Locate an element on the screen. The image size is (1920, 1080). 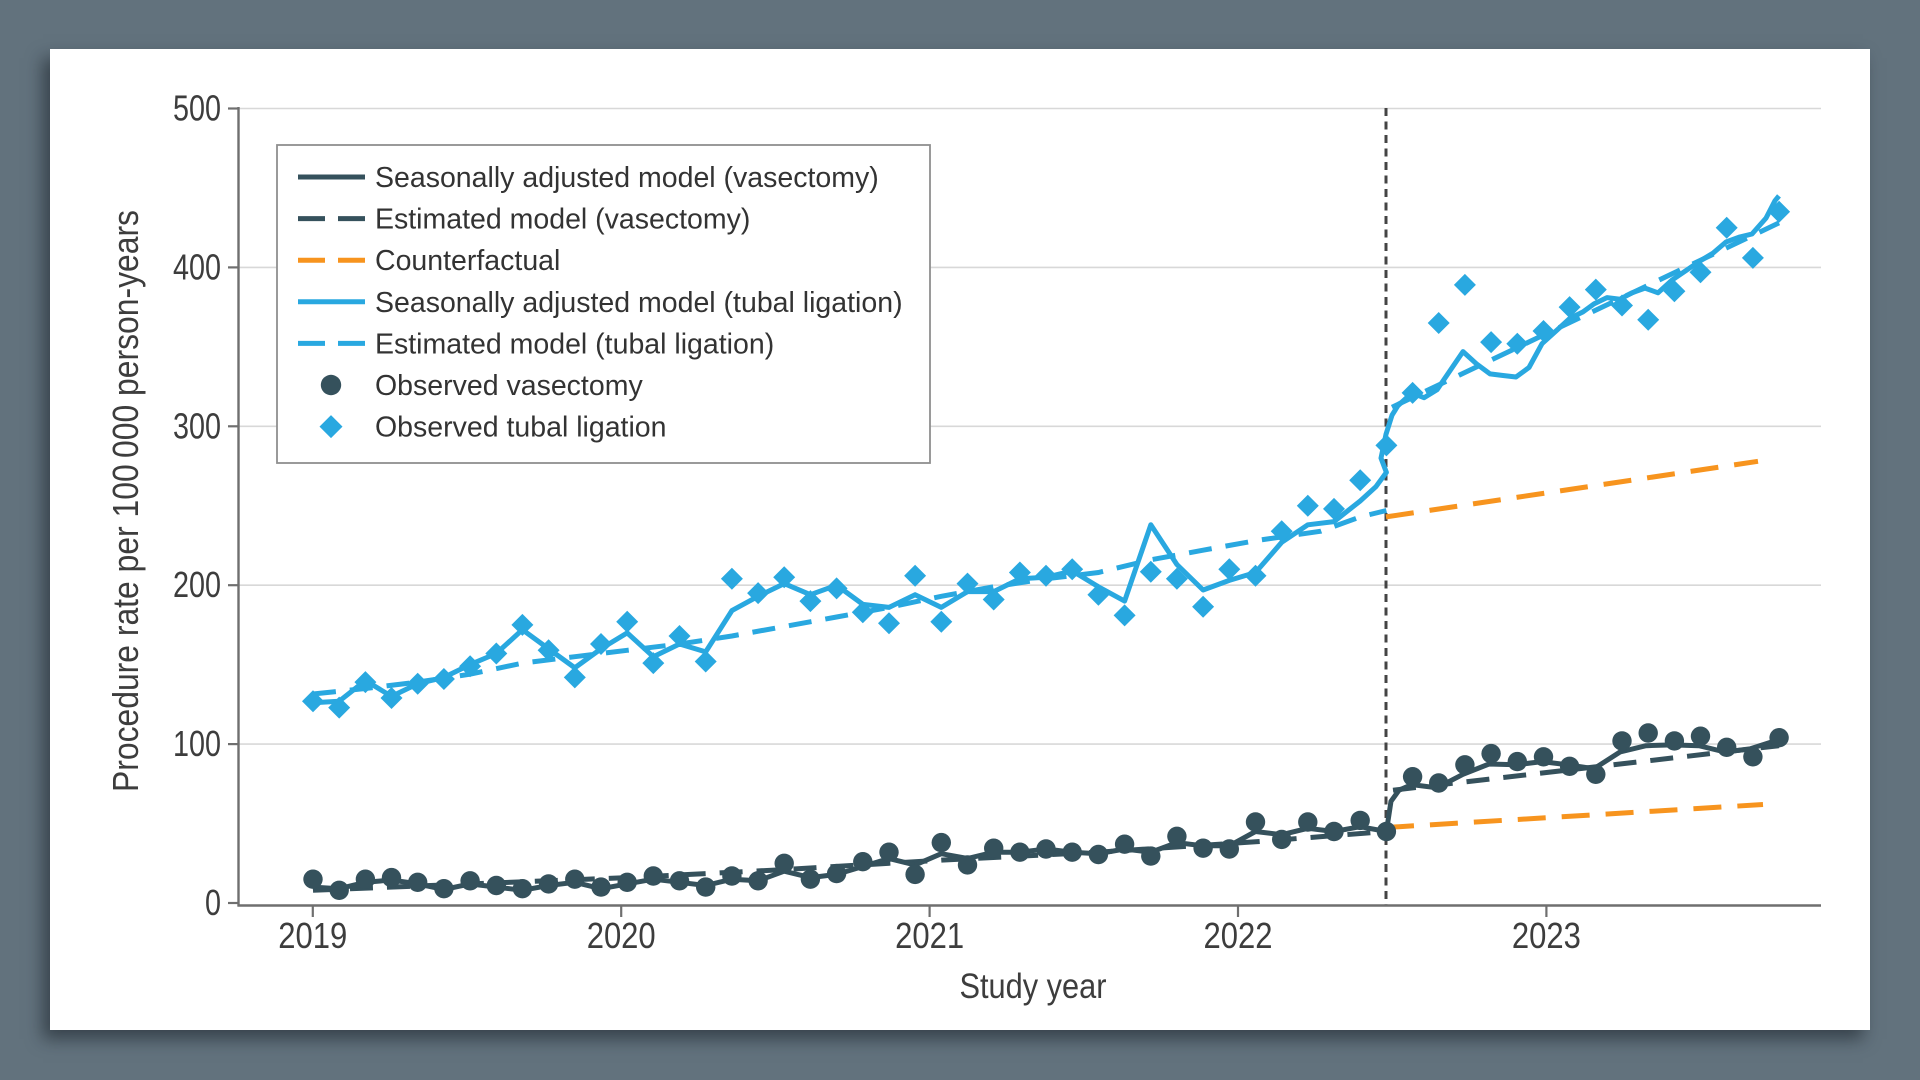
svg-text:Procedure rate per 100 000 per: Procedure rate per 100 000 person-years is located at coordinates (125, 501).